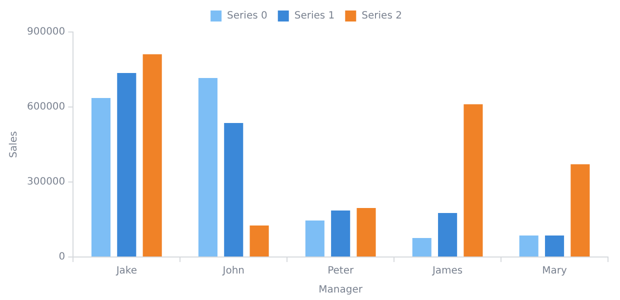 This screenshot has width=620, height=300. I want to click on x-tick-label: John, so click(233, 271).